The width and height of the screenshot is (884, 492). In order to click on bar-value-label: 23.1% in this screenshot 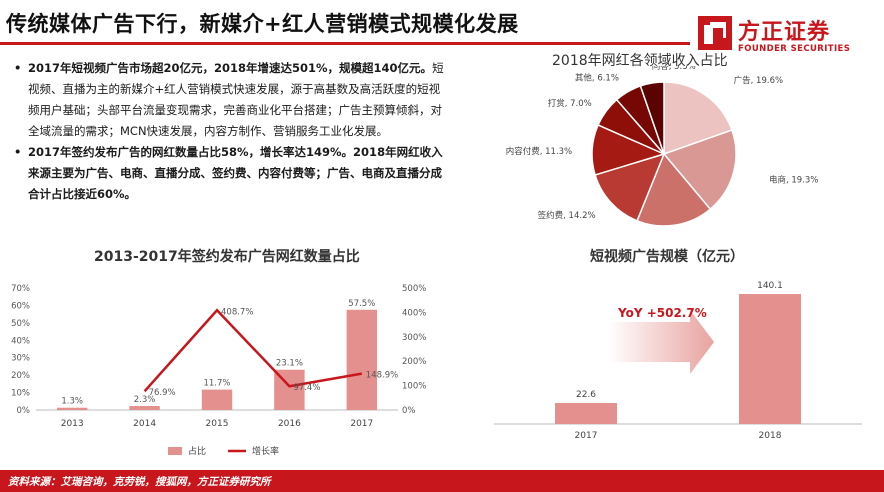, I will do `click(289, 364)`.